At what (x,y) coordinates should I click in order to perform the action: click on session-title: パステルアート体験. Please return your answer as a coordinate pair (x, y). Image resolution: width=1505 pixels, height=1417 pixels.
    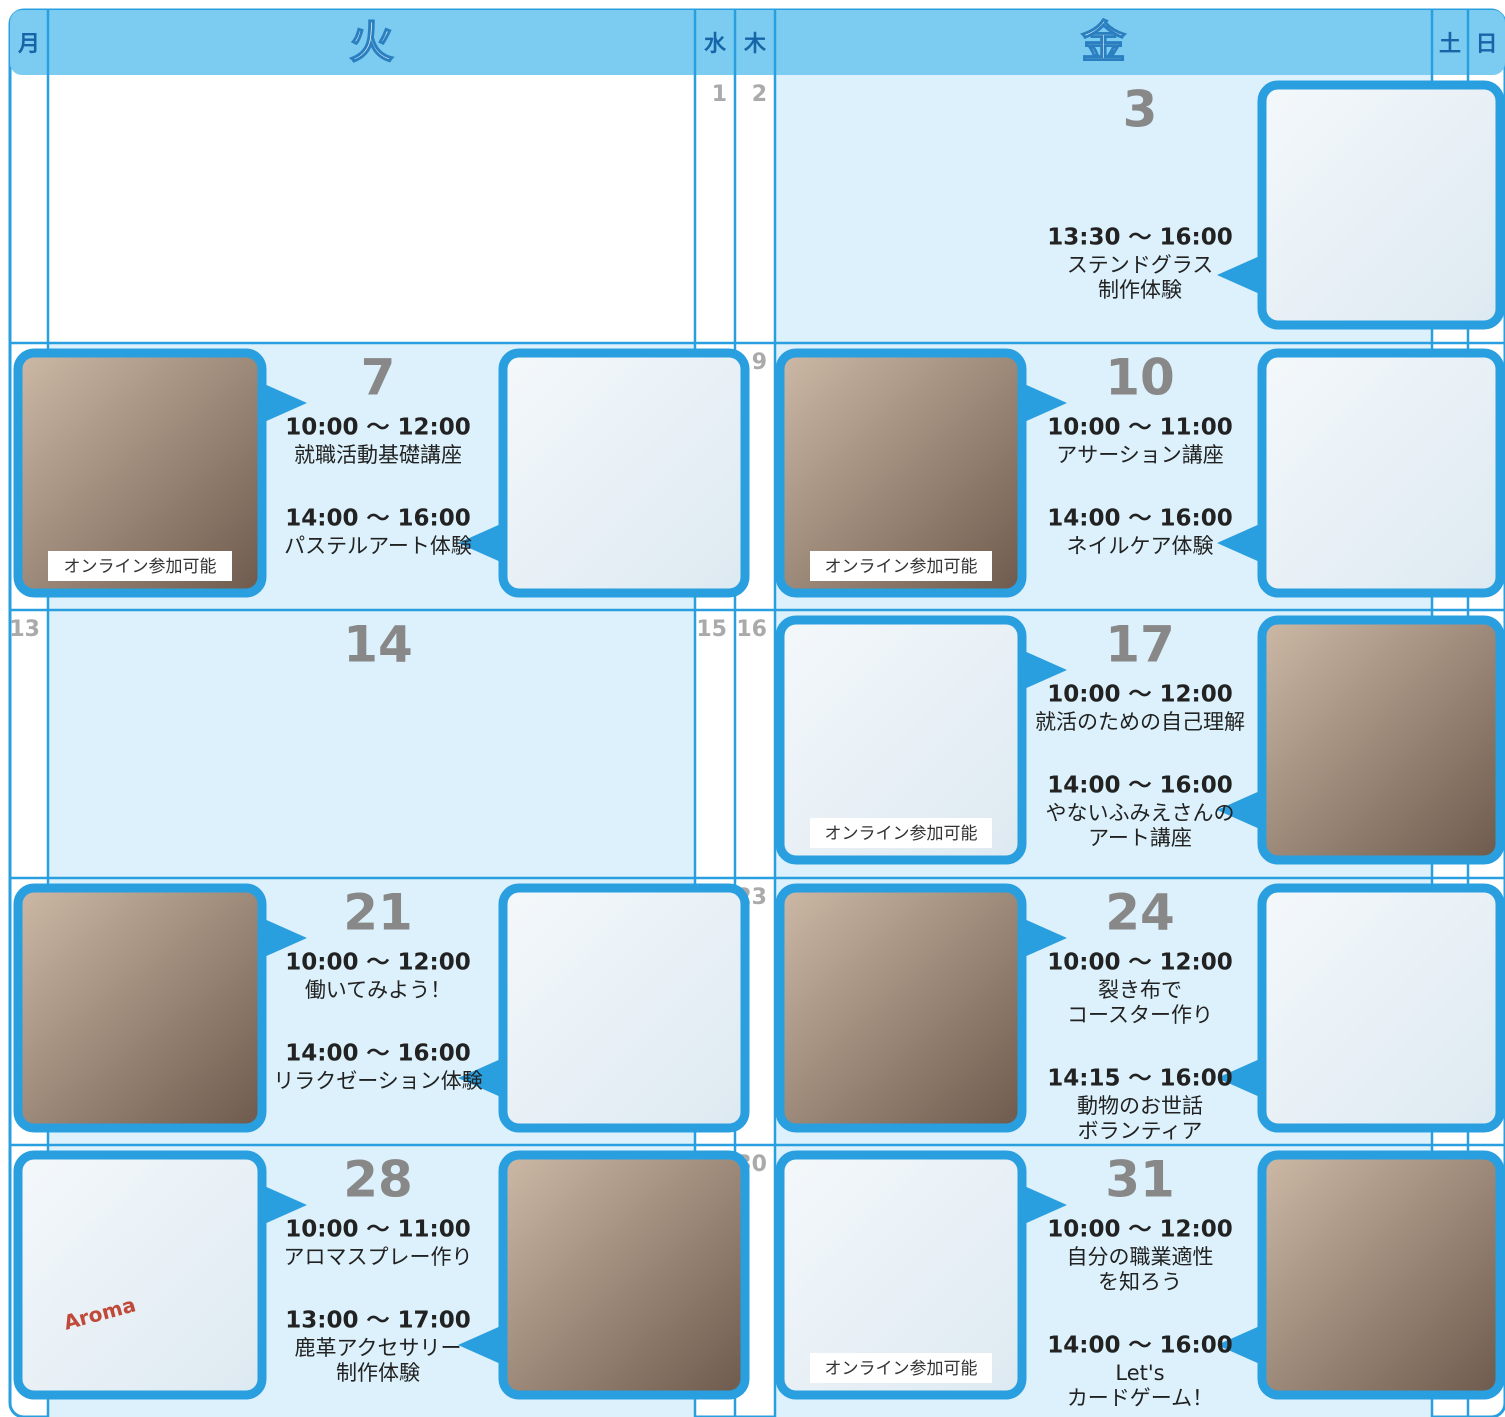
    Looking at the image, I should click on (378, 546).